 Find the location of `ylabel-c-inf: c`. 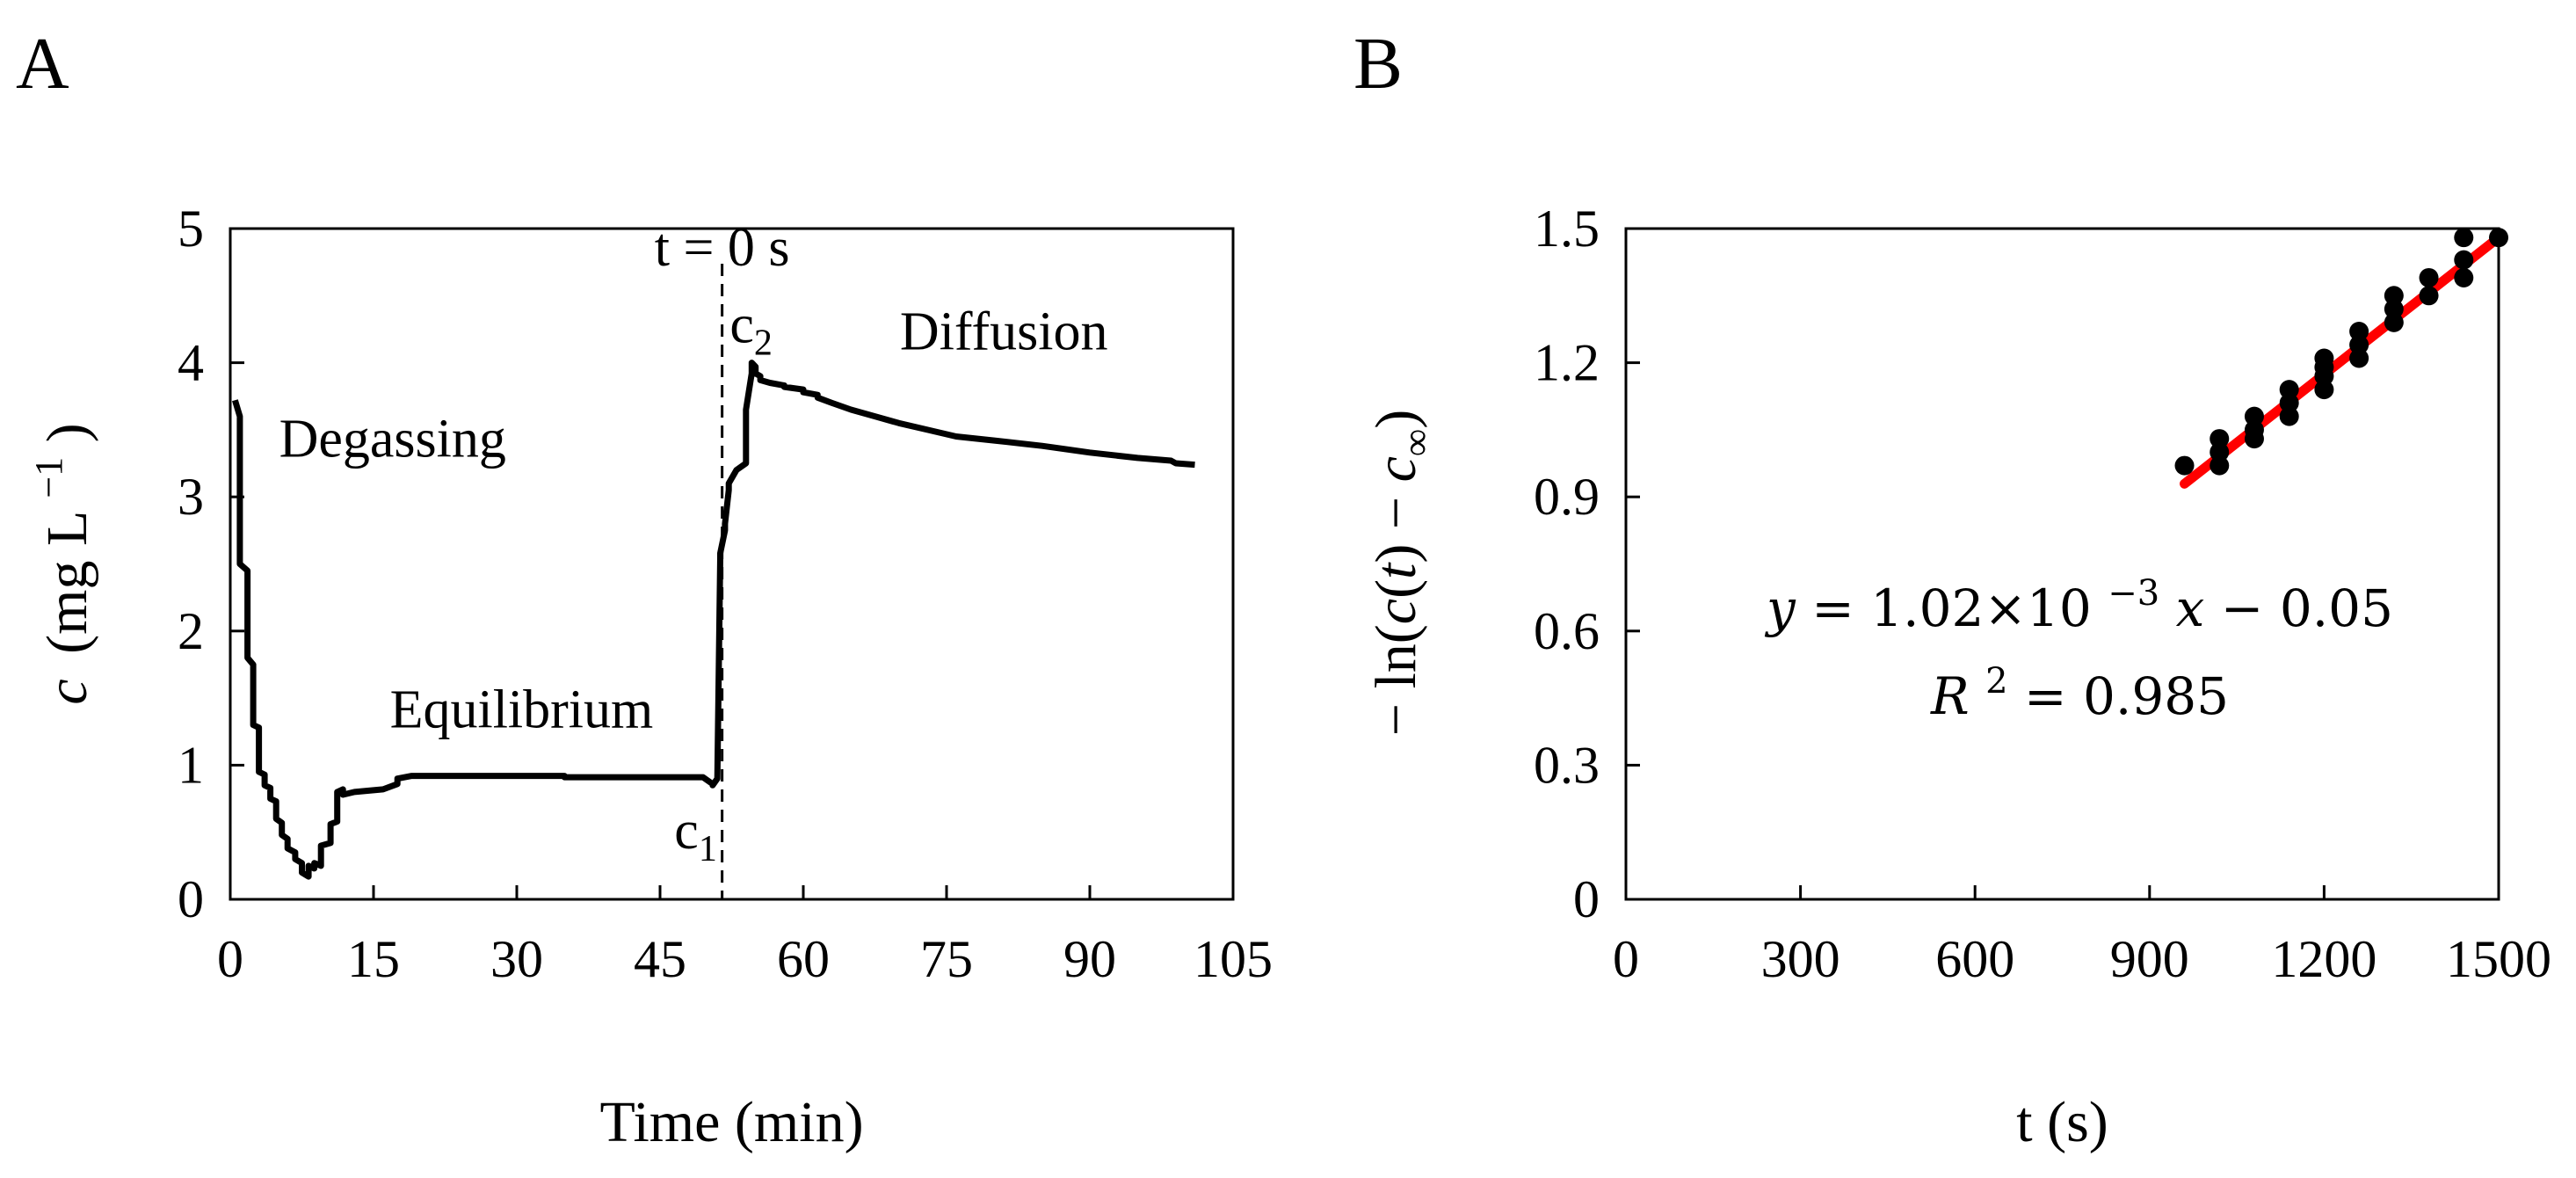

ylabel-c-inf: c is located at coordinates (1396, 469).